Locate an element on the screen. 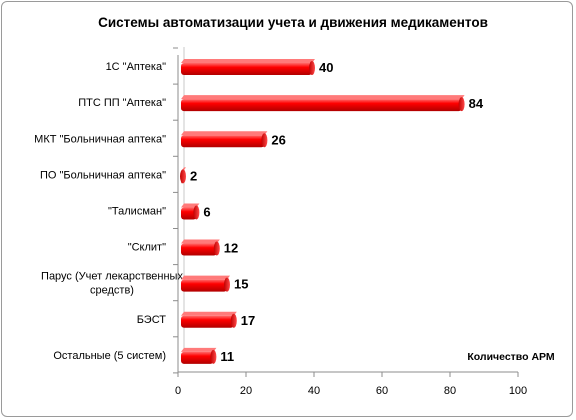  x-tick-label: 80 is located at coordinates (450, 391).